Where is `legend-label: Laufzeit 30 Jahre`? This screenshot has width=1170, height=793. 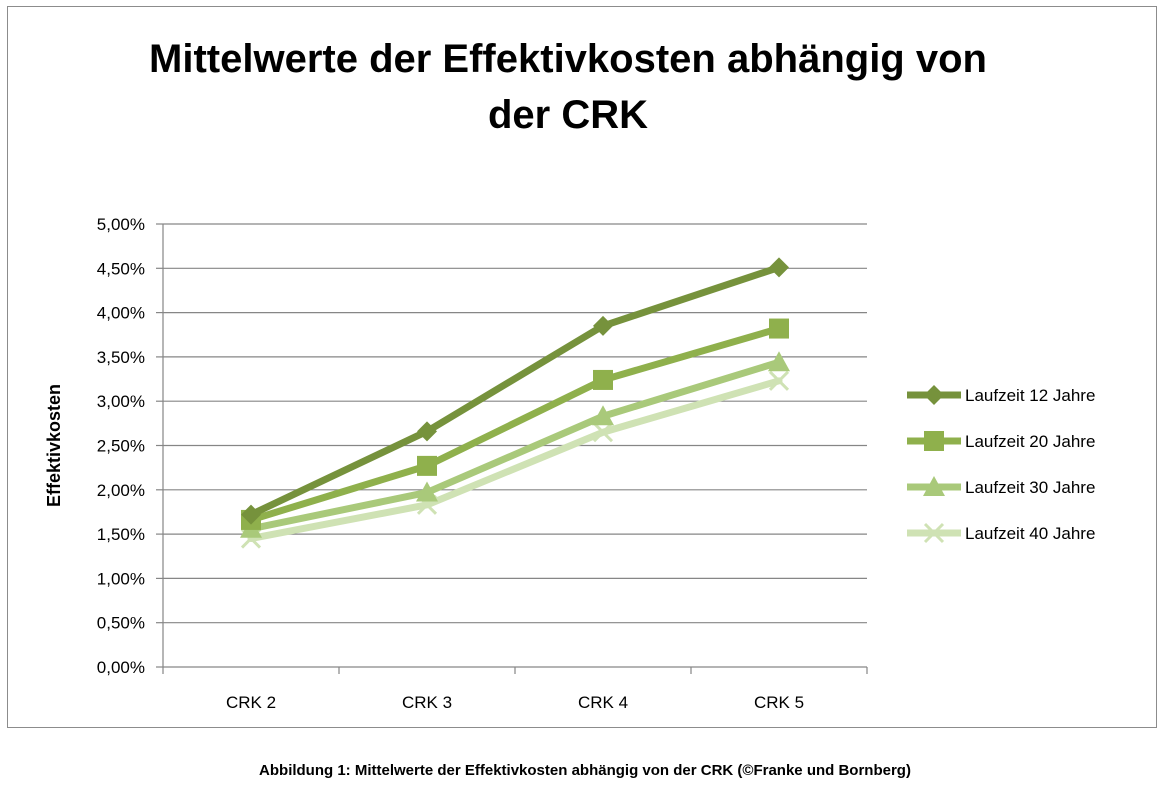
legend-label: Laufzeit 30 Jahre is located at coordinates (1030, 487).